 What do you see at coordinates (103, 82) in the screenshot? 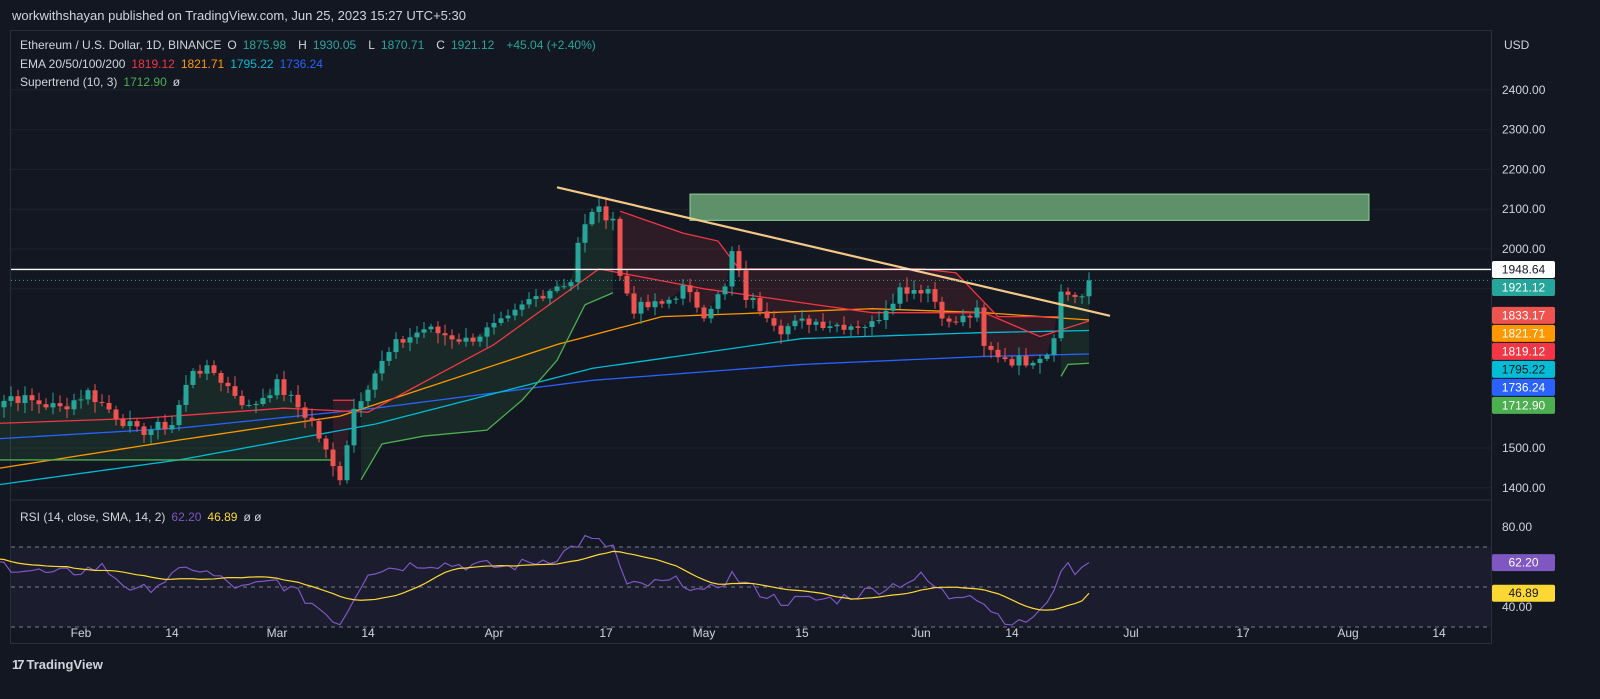
I see `legend-supertrend-row: Supertrend (10, 3) 1712.90 ø` at bounding box center [103, 82].